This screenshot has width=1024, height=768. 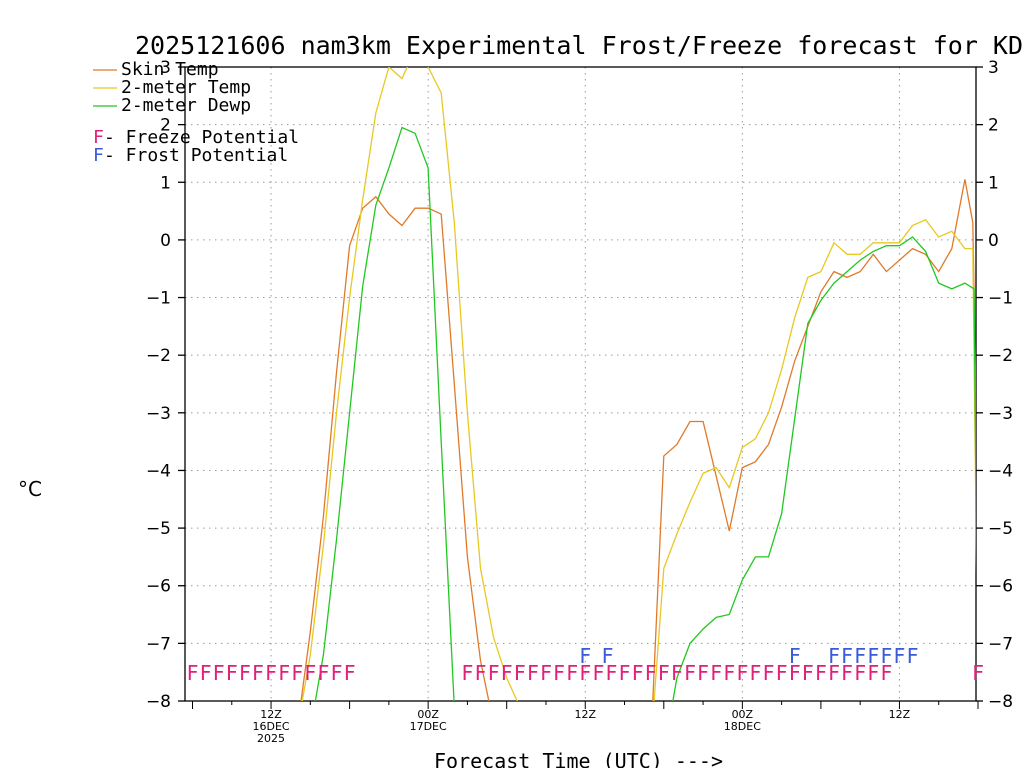 I want to click on y-tick-label-left: 1, so click(x=165, y=183).